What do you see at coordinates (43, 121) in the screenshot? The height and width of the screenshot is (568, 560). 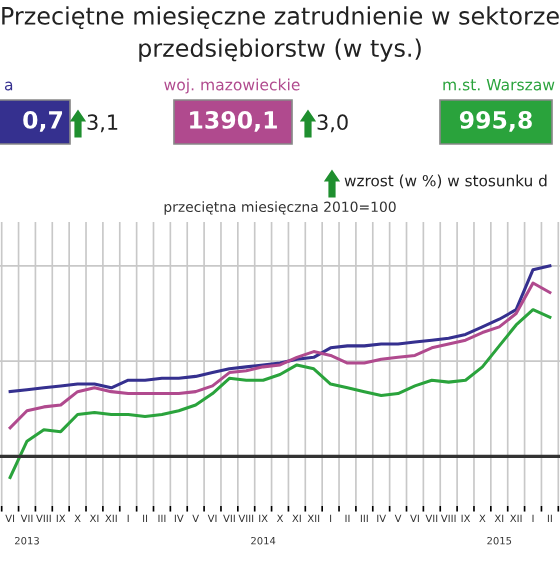 I see `text: 0,7` at bounding box center [43, 121].